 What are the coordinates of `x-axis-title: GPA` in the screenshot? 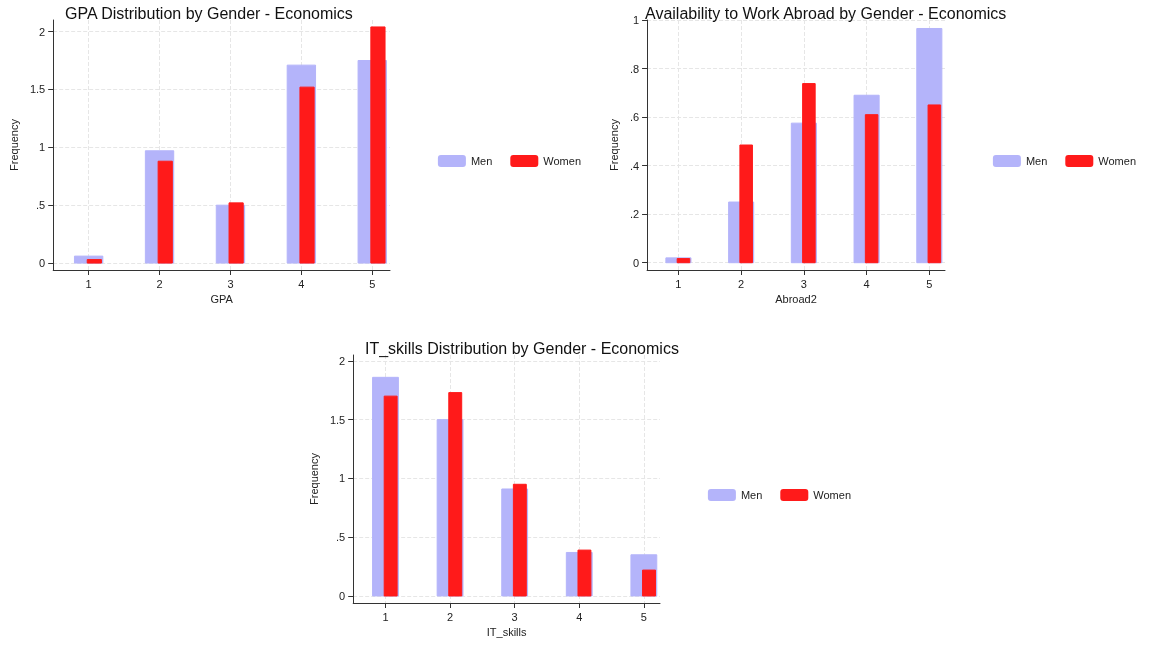 It's located at (222, 299).